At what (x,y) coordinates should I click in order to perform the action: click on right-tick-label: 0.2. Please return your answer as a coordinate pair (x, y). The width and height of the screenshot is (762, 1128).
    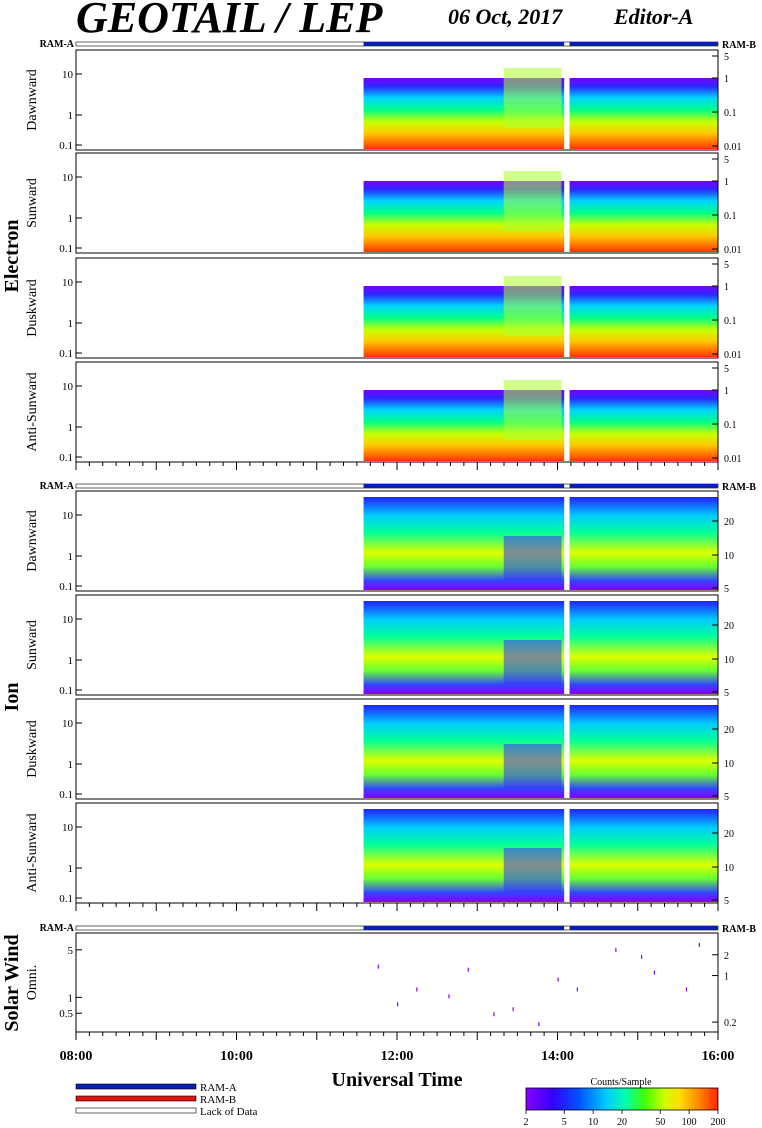
    Looking at the image, I should click on (730, 1023).